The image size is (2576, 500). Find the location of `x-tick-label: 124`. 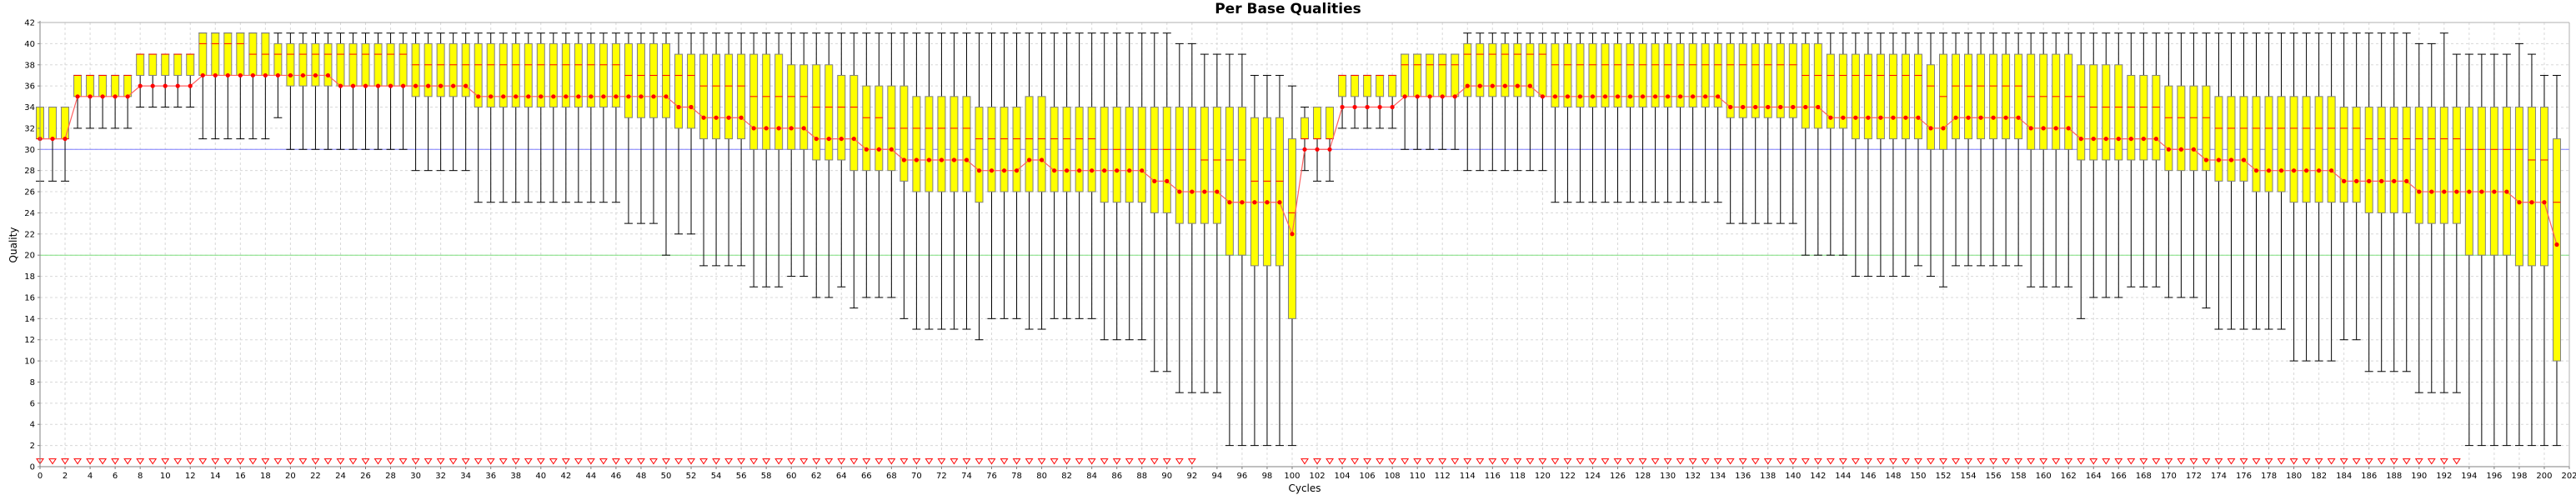

x-tick-label: 124 is located at coordinates (1593, 476).